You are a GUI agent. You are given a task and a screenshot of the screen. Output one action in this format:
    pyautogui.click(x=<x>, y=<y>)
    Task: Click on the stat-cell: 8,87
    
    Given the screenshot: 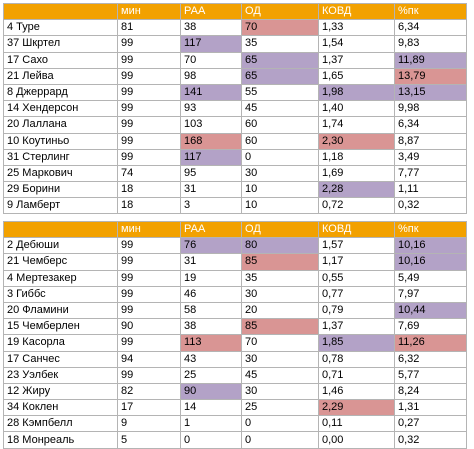 What is the action you would take?
    pyautogui.click(x=430, y=141)
    